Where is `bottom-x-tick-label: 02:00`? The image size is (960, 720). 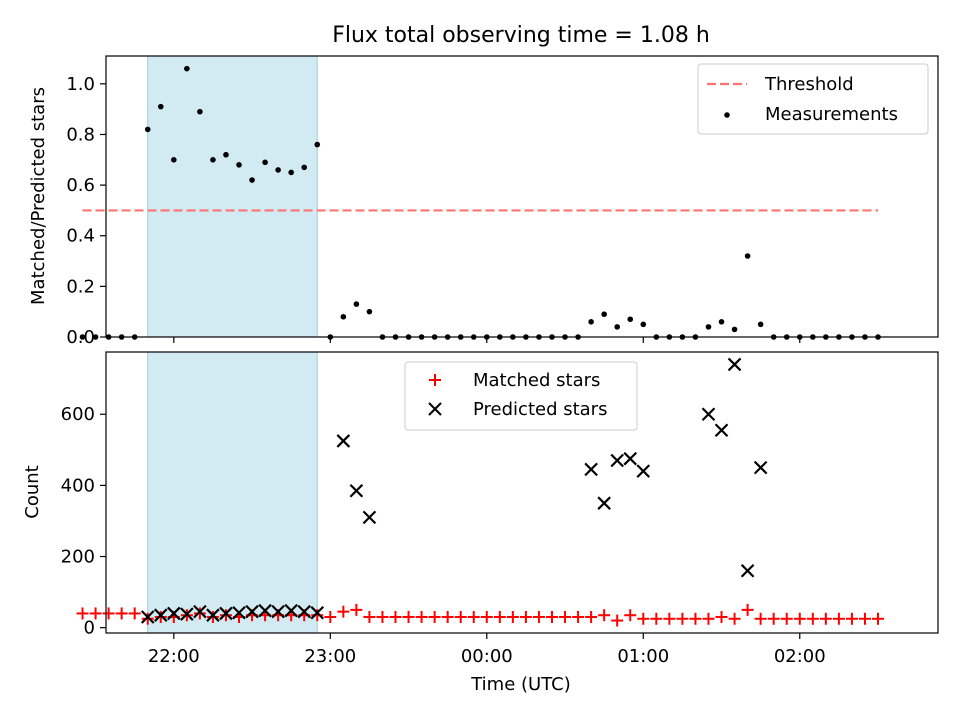
bottom-x-tick-label: 02:00 is located at coordinates (800, 656).